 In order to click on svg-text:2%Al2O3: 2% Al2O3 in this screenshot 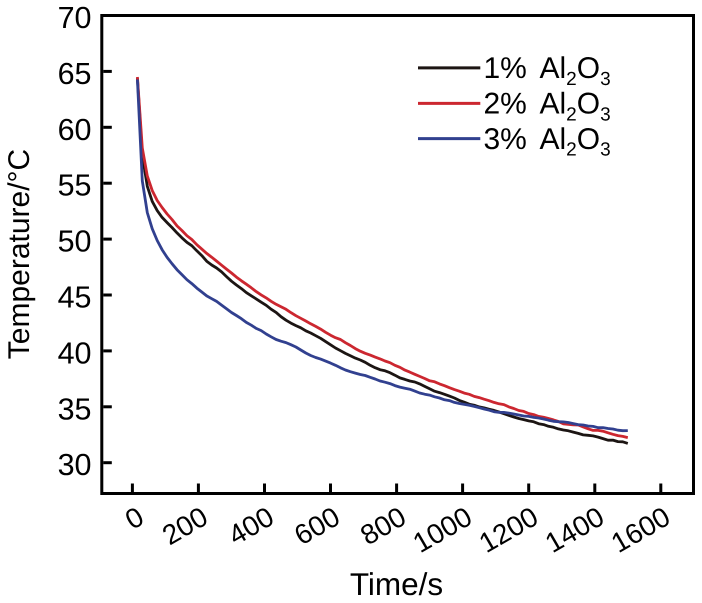, I will do `click(547, 107)`.